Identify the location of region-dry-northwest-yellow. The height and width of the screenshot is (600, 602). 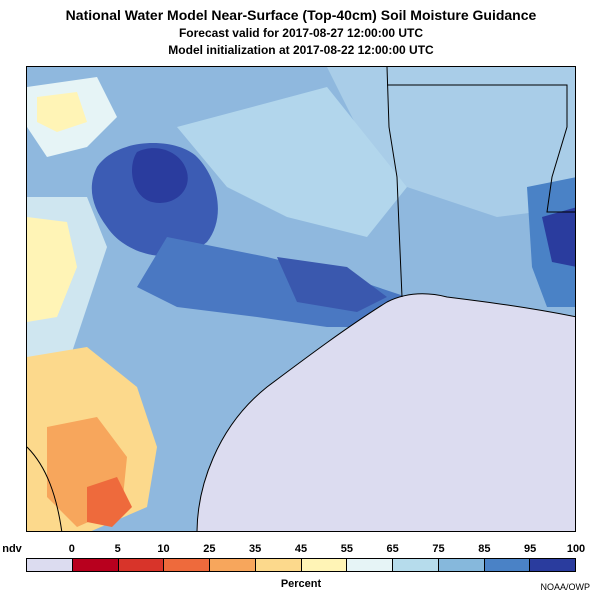
(62, 112).